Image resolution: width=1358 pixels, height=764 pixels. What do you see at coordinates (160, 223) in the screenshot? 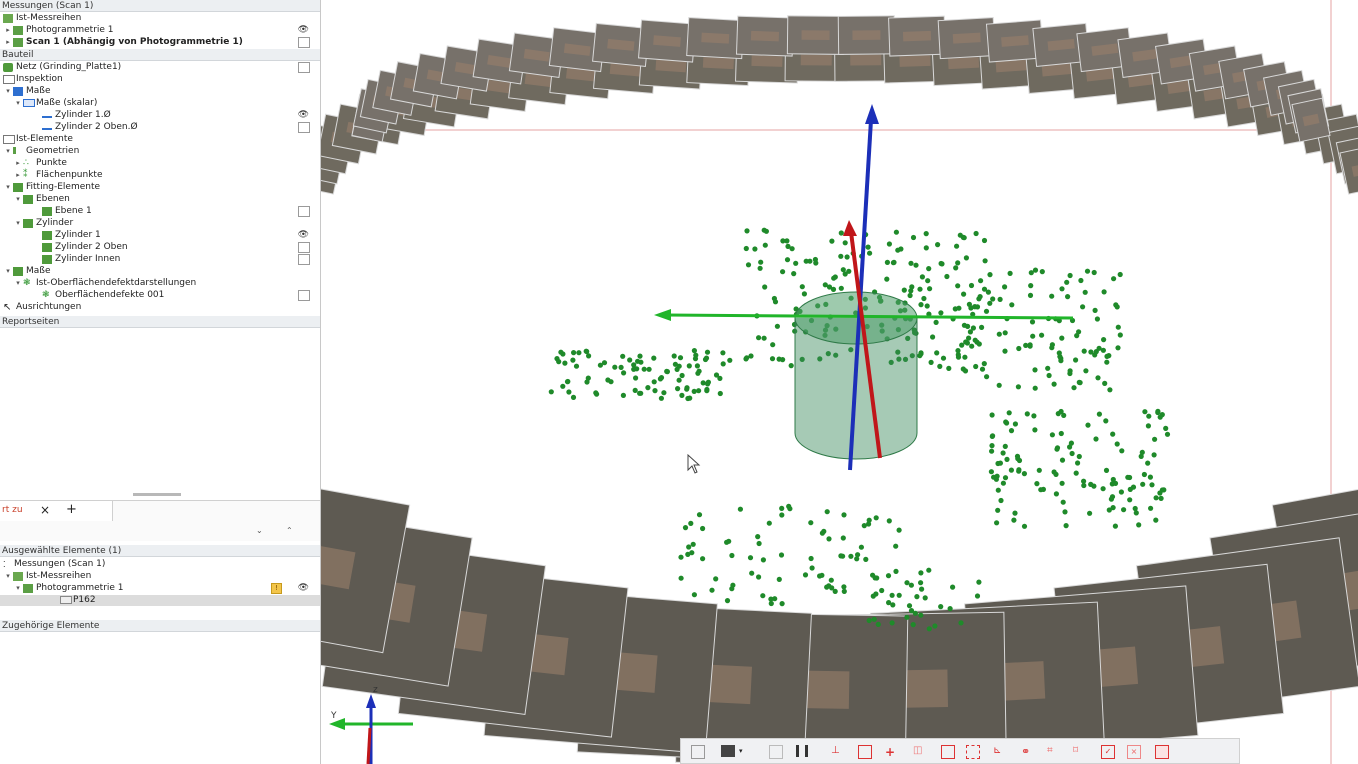
I see `tree-zylinder-group: ▾ Zylinder` at bounding box center [160, 223].